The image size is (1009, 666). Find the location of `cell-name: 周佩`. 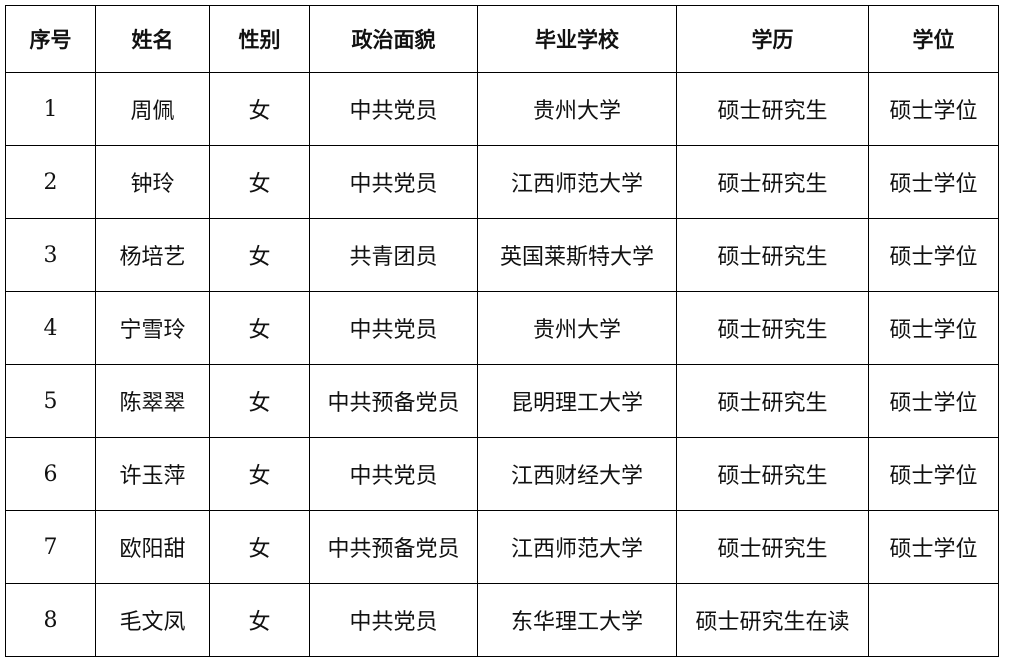

cell-name: 周佩 is located at coordinates (152, 109).